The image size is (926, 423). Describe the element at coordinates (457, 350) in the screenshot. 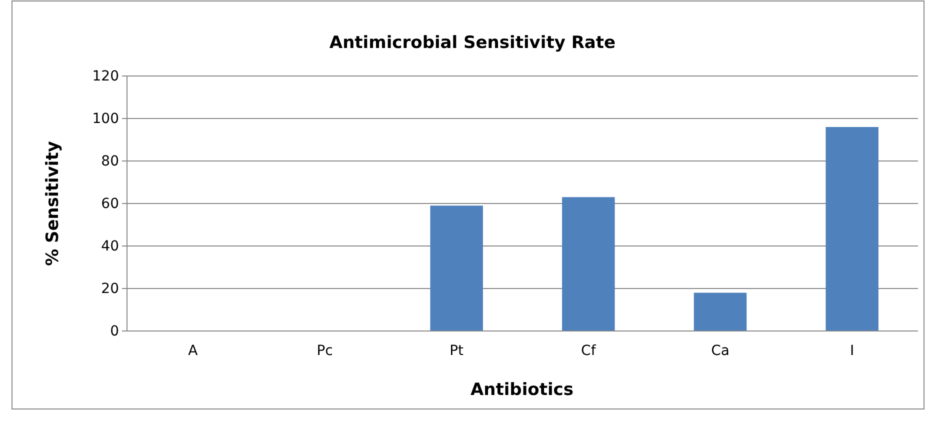

I see `x-tick-label: Pt` at that location.